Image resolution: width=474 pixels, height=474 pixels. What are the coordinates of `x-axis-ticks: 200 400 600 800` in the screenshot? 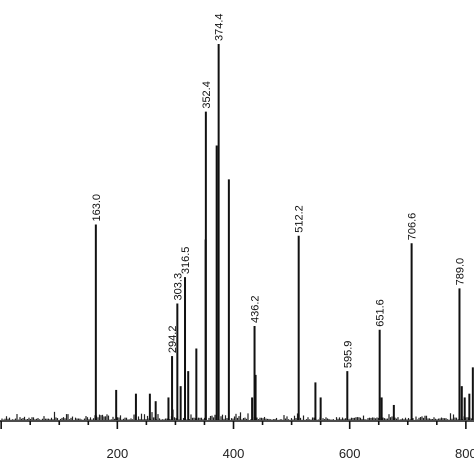 It's located at (237, 441).